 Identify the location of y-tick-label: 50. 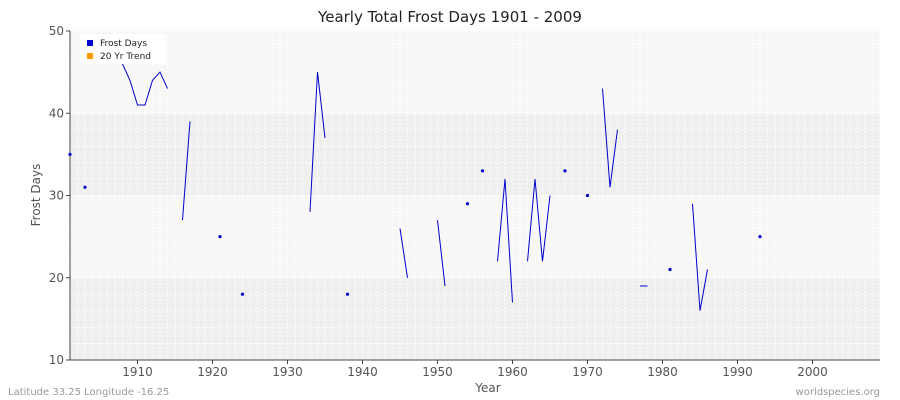
(56, 31).